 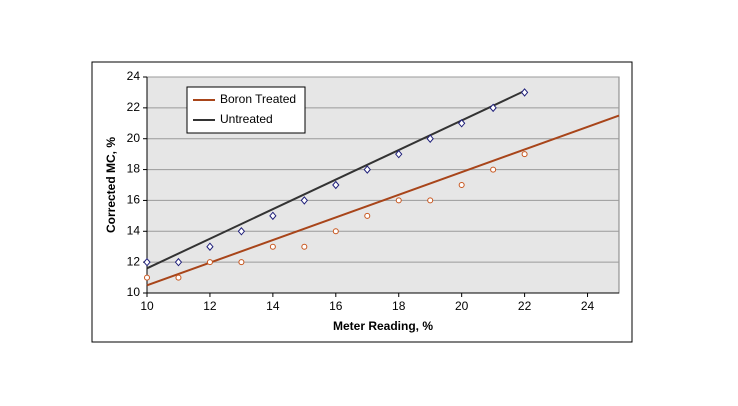 I want to click on y-tick-label: 18, so click(x=134, y=169).